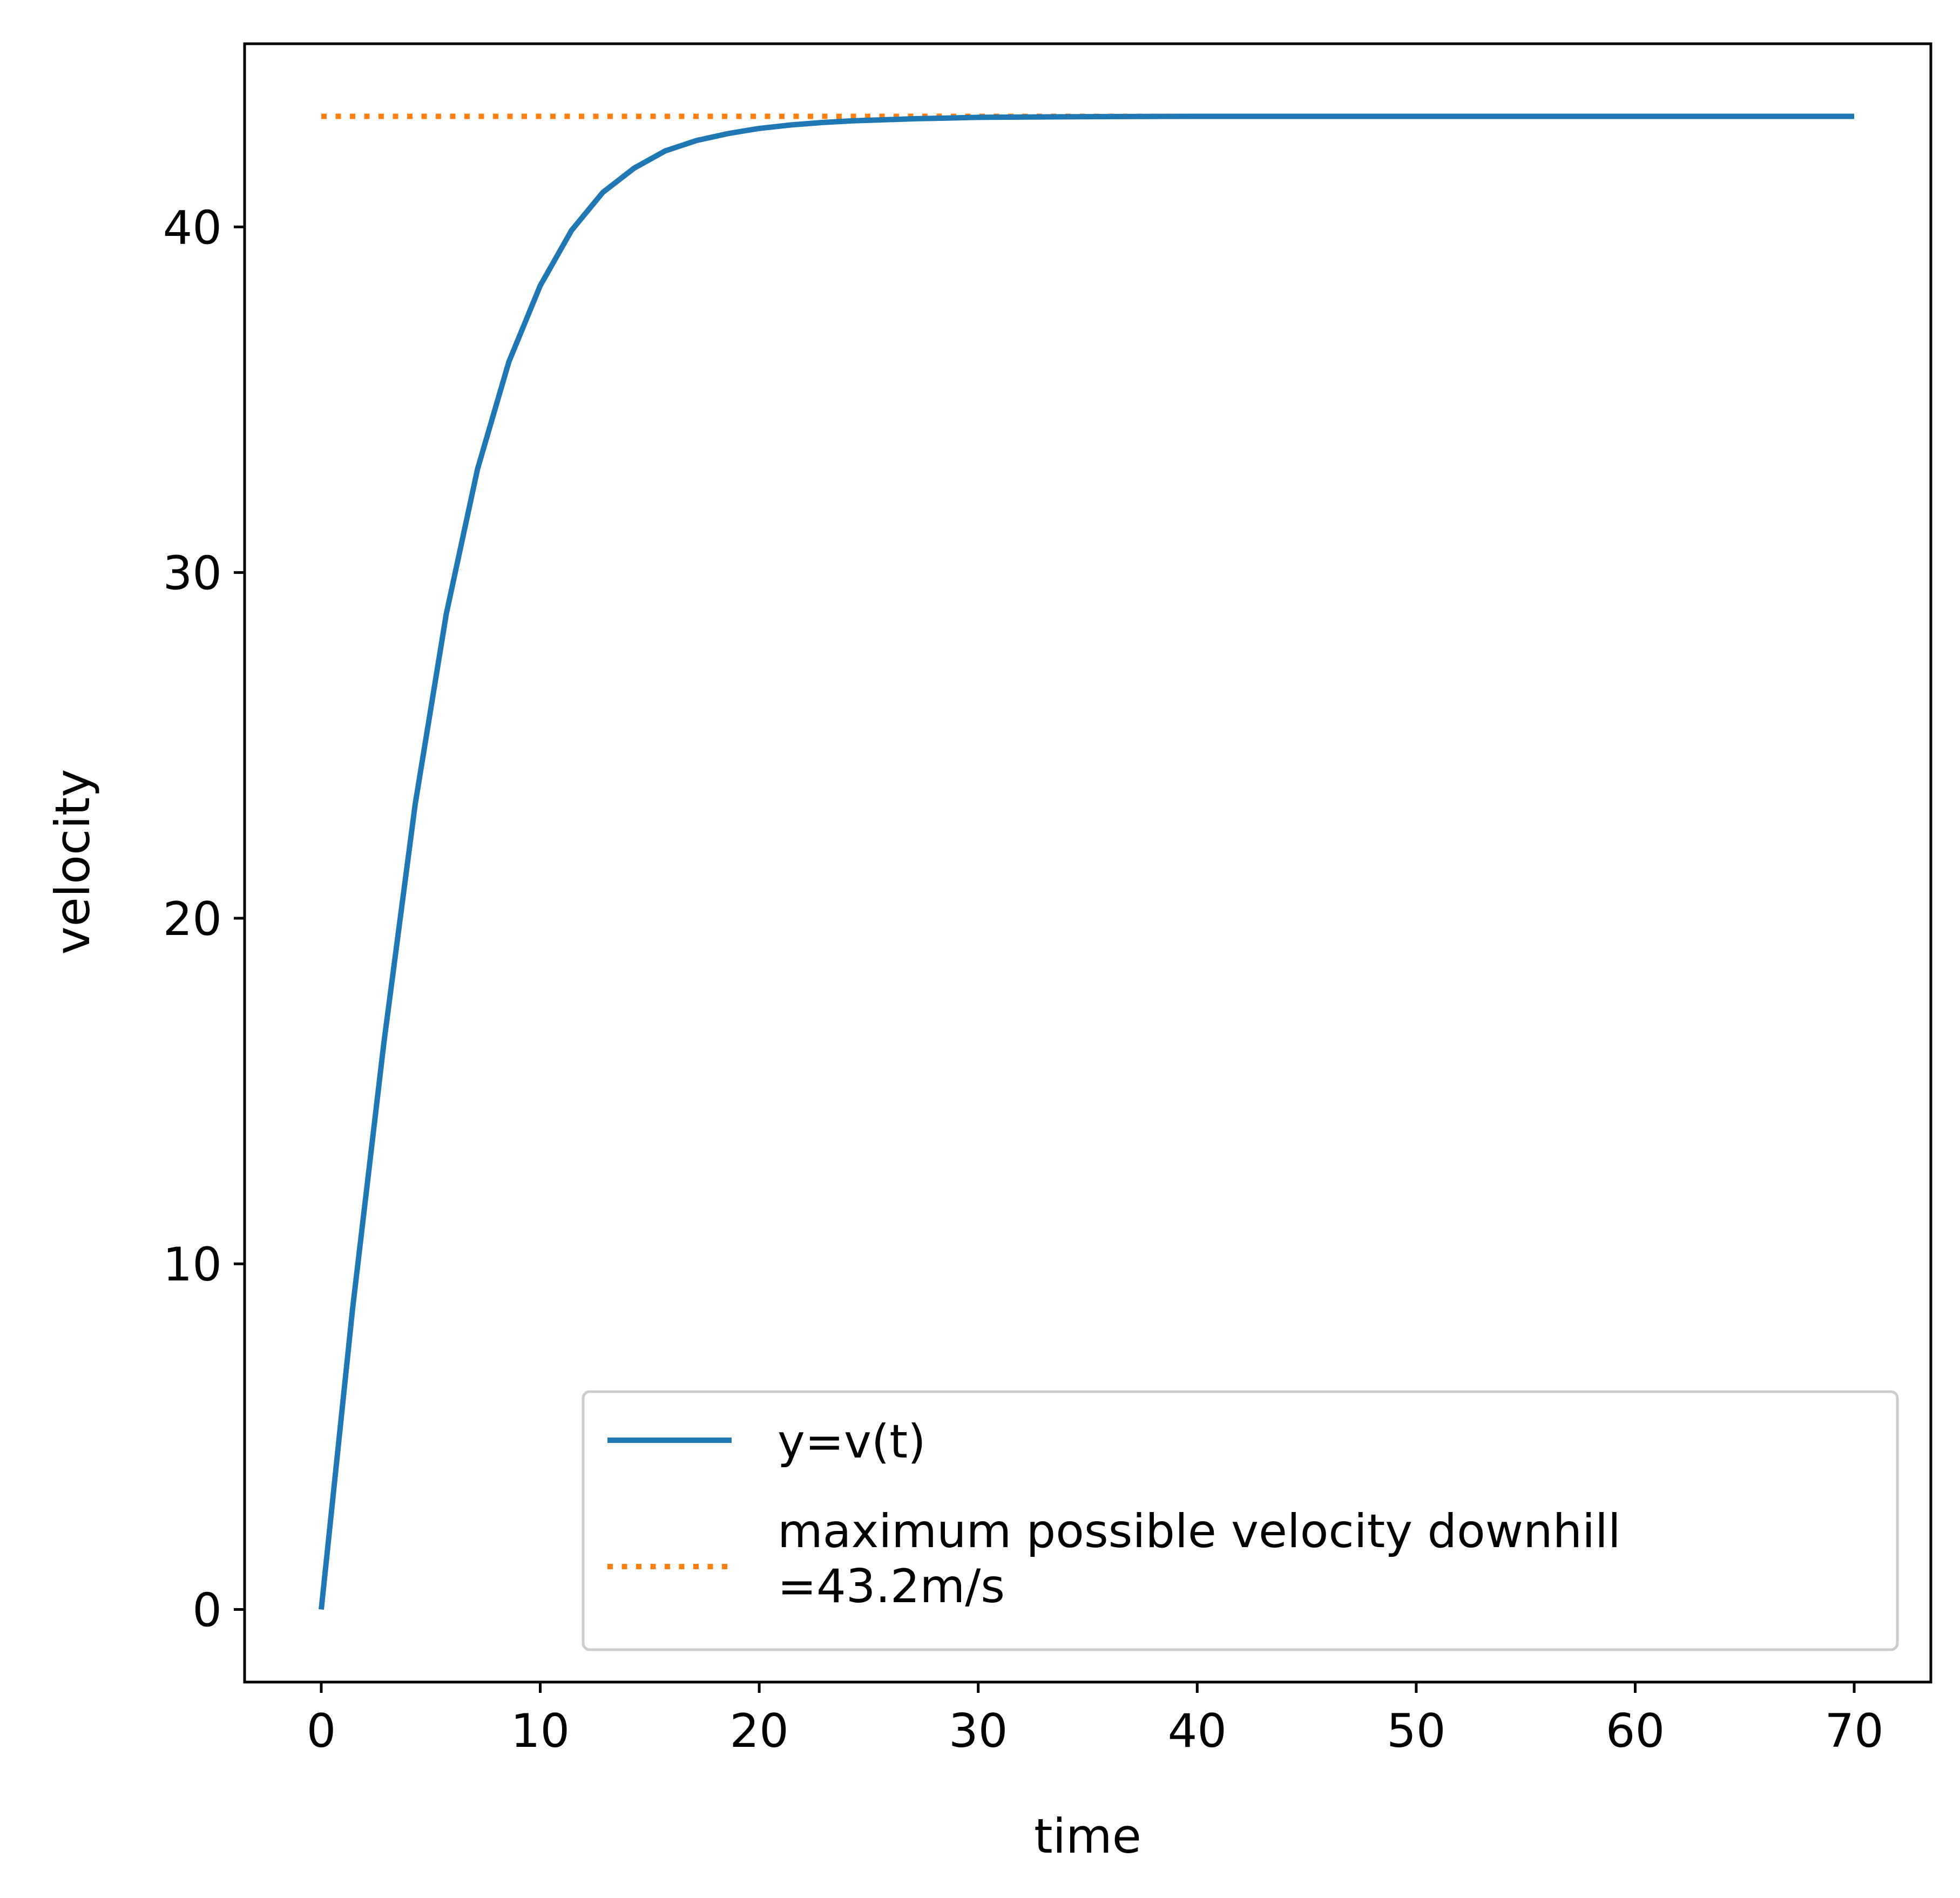  Describe the element at coordinates (891, 1587) in the screenshot. I see `legend-label-line: =43.2m/s` at that location.